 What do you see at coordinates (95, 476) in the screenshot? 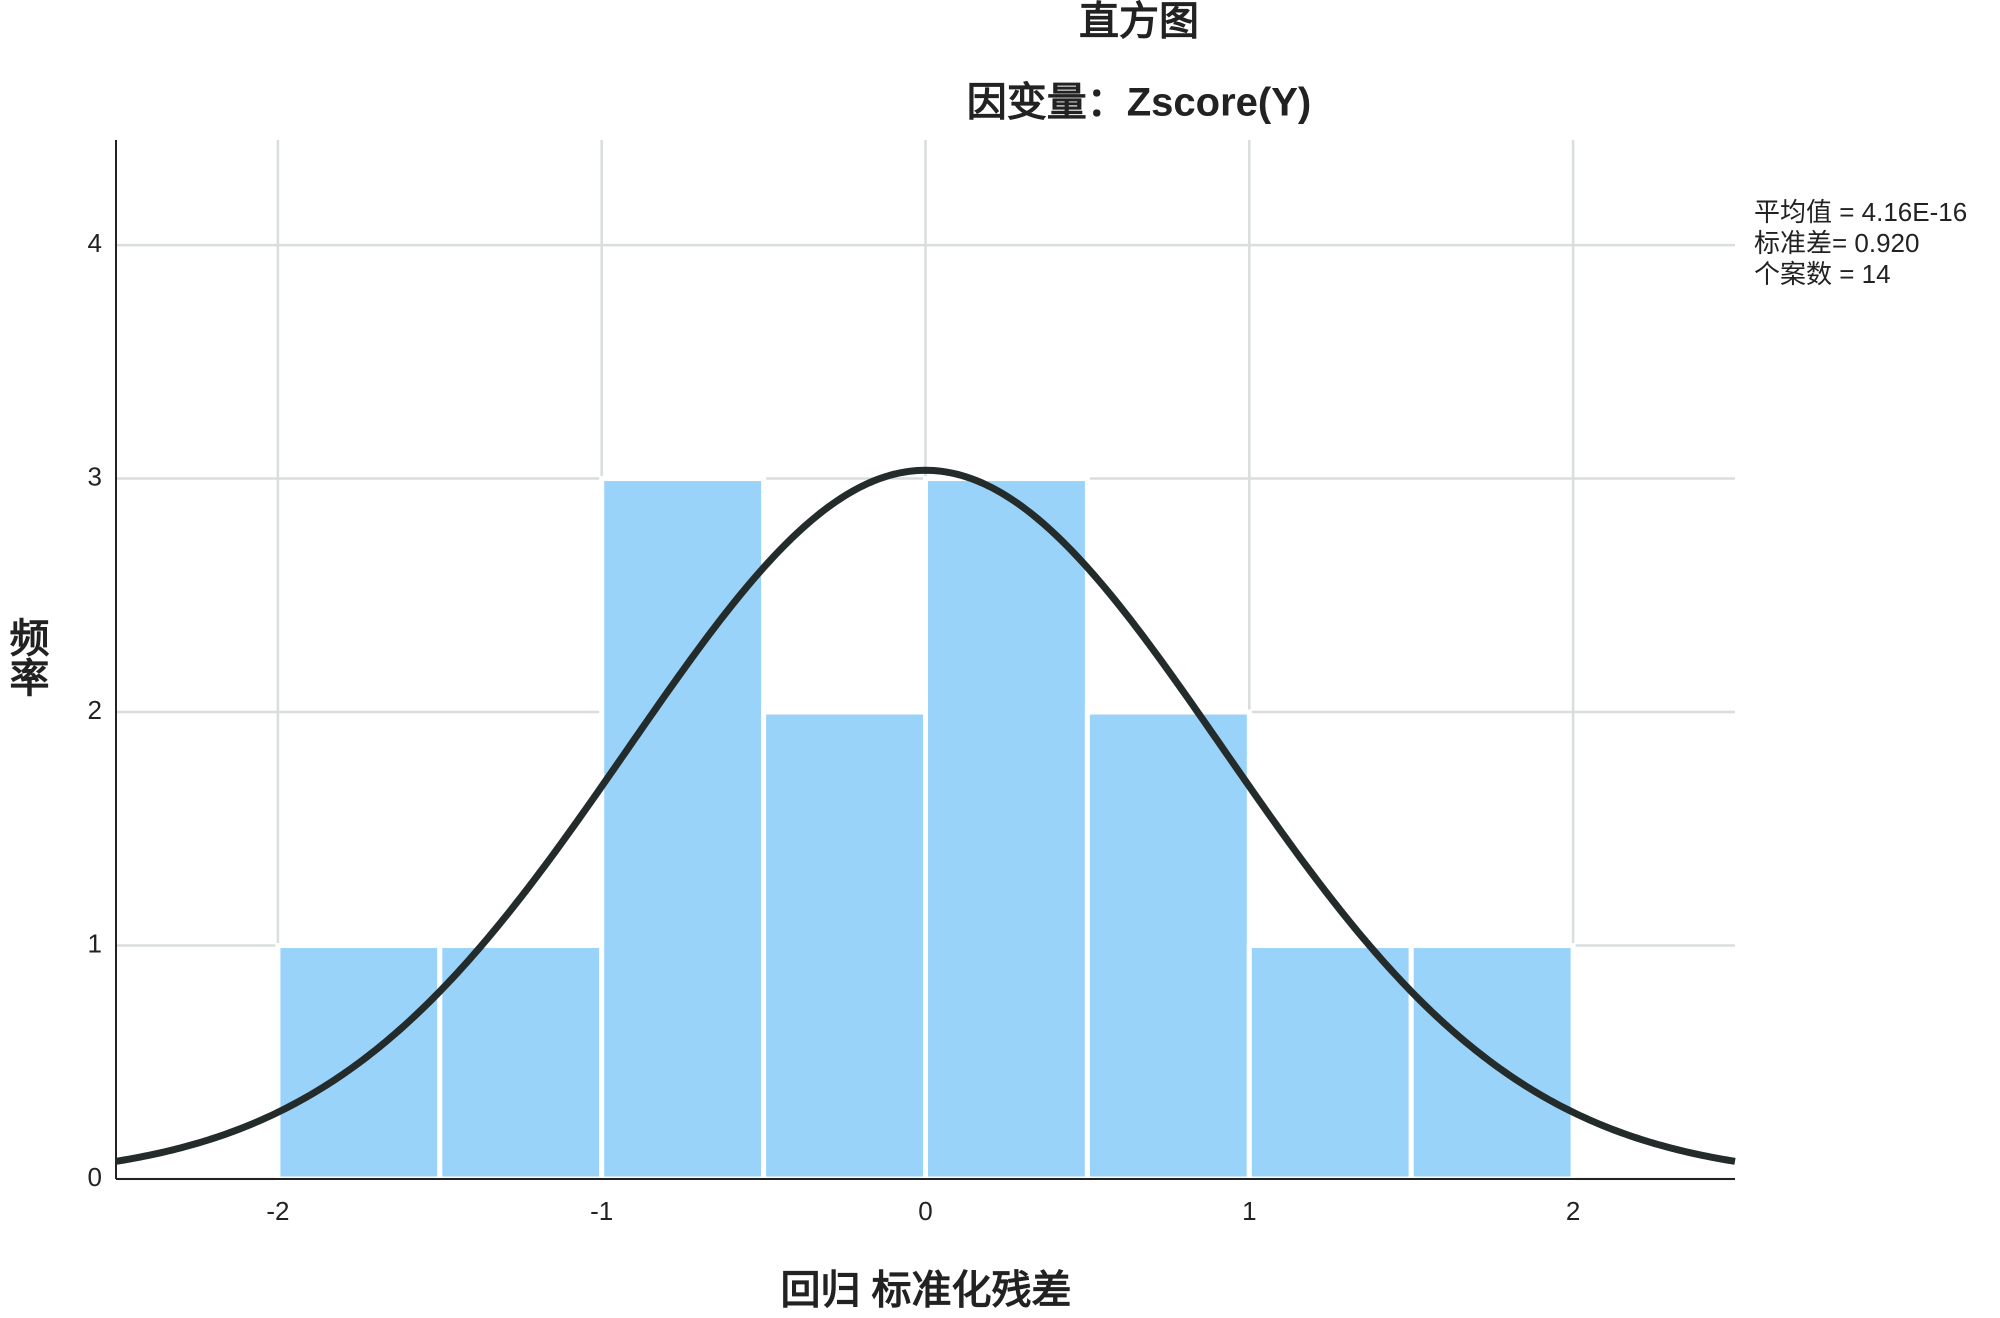
I see `y-tick-label: 3` at bounding box center [95, 476].